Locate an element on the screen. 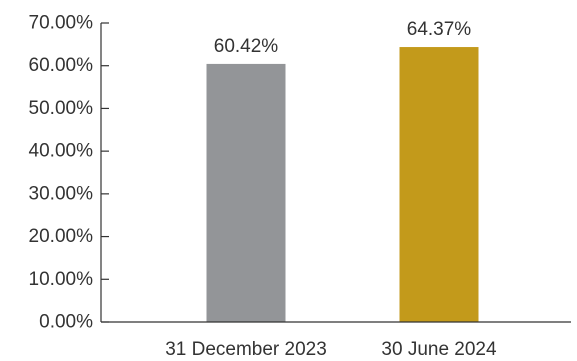 This screenshot has height=361, width=577. y-tick-label: 70.00% is located at coordinates (61, 23).